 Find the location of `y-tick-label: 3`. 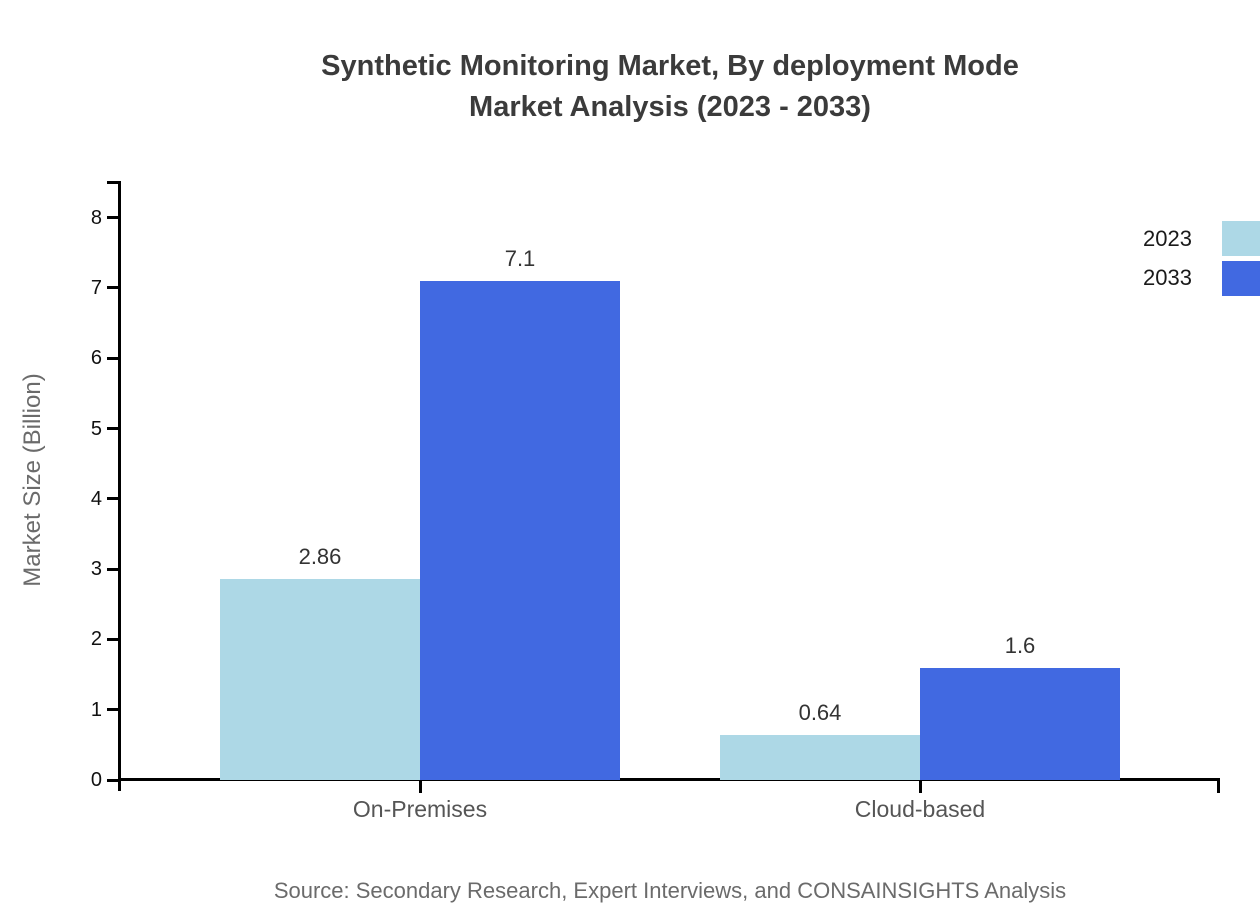

y-tick-label: 3 is located at coordinates (96, 569).